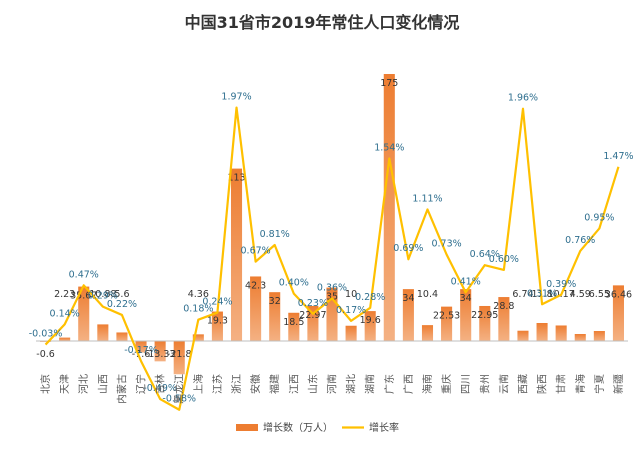  Describe the element at coordinates (561, 284) in the screenshot. I see `rate-data-label: 0.39%` at that location.